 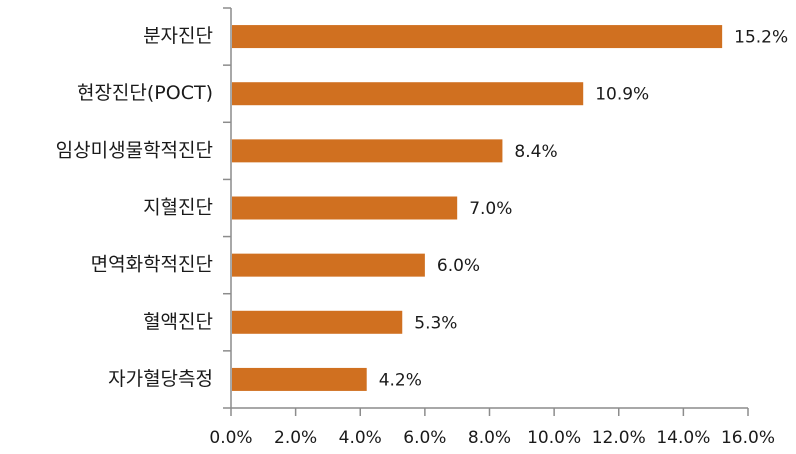 What do you see at coordinates (295, 438) in the screenshot?
I see `x-tick-label-1: 2.0%` at bounding box center [295, 438].